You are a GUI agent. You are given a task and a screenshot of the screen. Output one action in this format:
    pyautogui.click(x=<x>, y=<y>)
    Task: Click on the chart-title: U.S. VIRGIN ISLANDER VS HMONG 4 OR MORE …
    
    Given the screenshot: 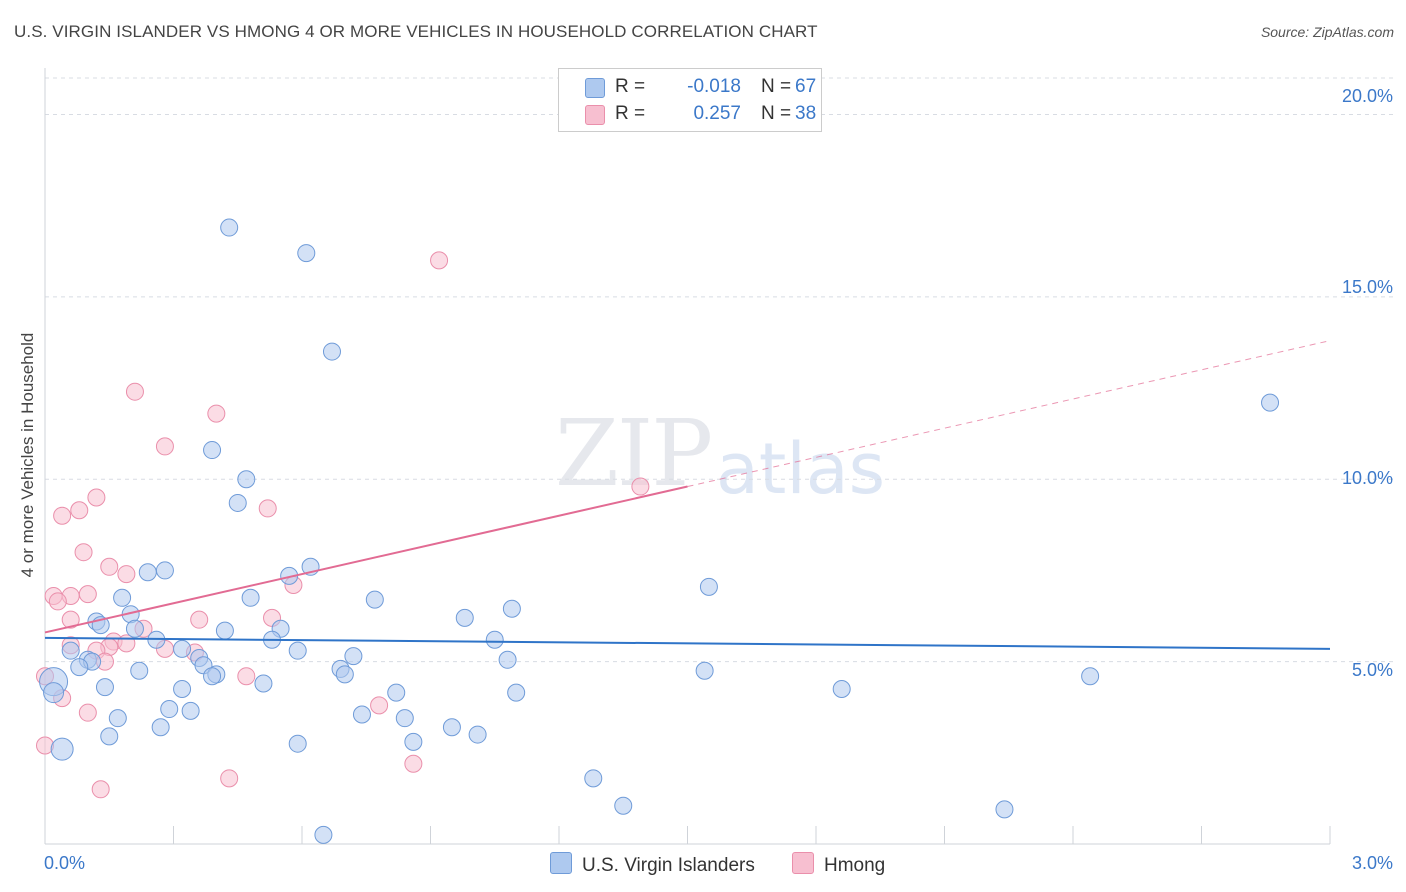 What is the action you would take?
    pyautogui.click(x=416, y=31)
    